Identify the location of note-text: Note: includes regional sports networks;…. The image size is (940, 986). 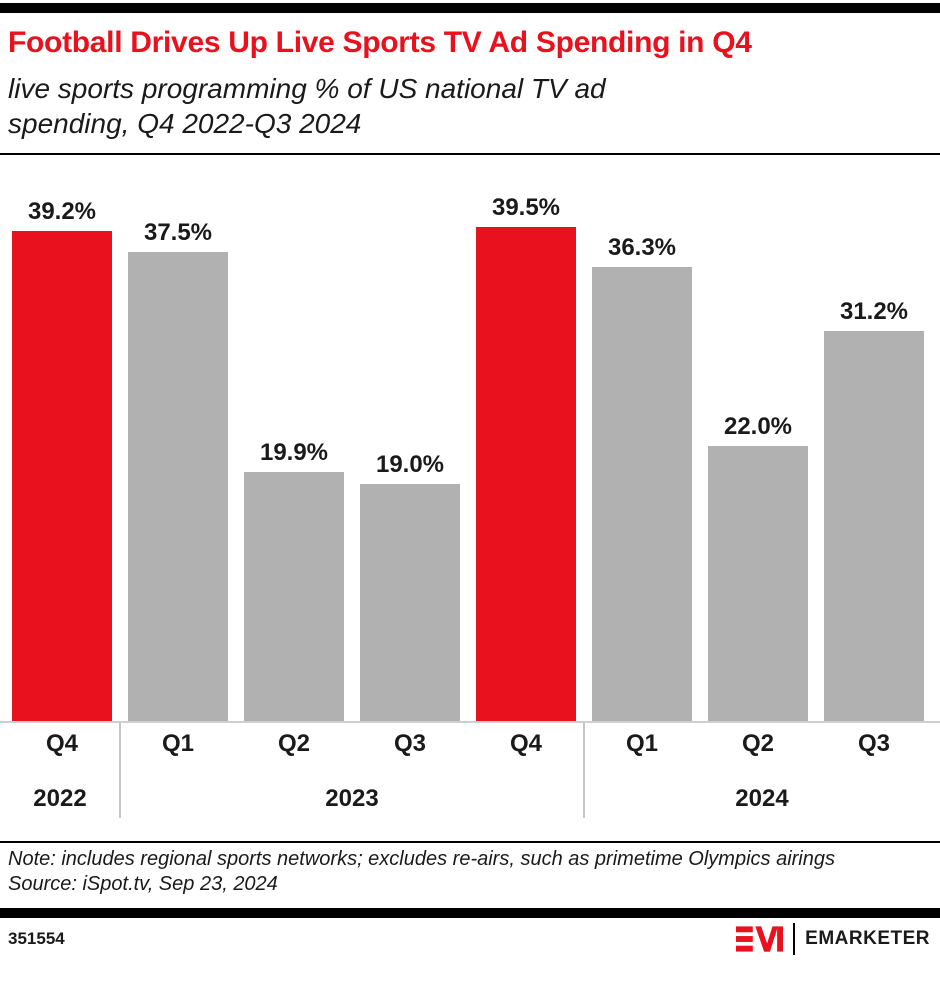
(421, 859).